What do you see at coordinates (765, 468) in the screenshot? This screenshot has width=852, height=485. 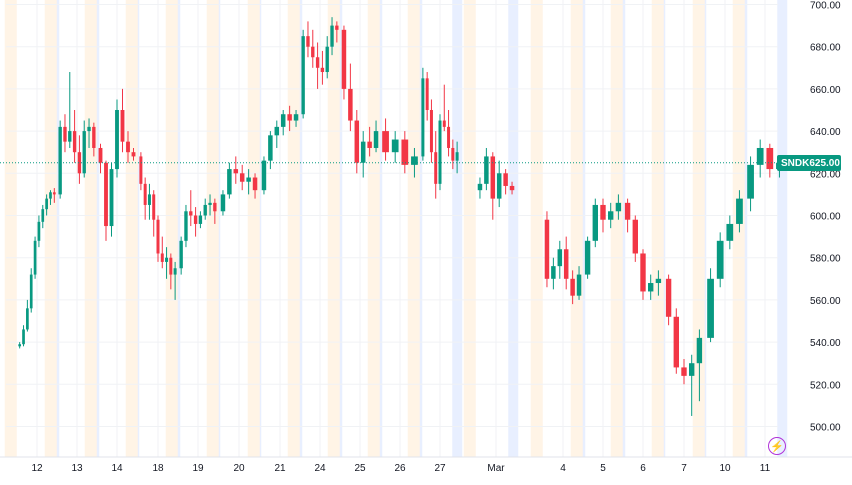 I see `x-tick-label: 11` at bounding box center [765, 468].